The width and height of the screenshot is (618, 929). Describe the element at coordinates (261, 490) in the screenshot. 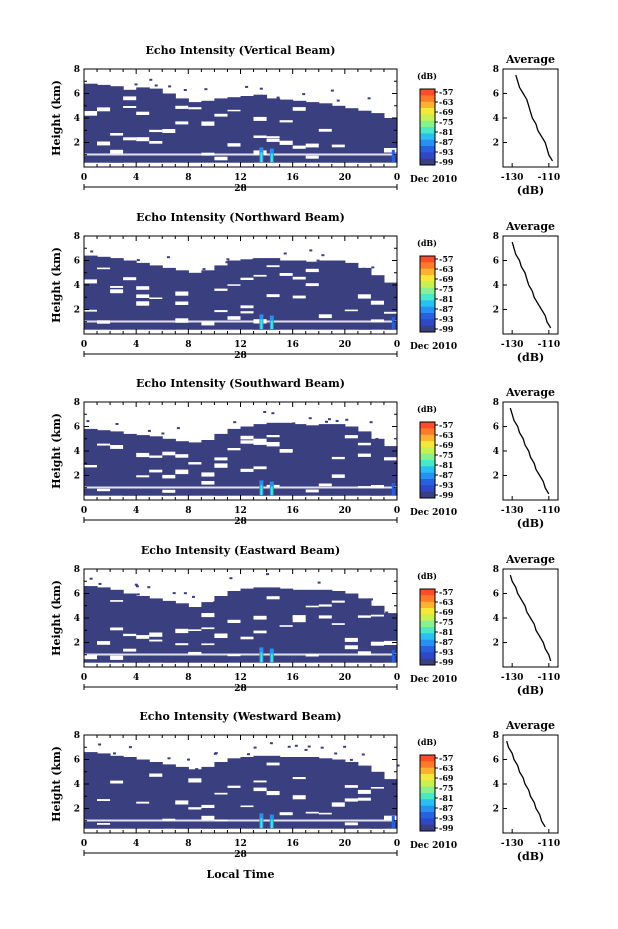

I see `rain-streak-core` at that location.